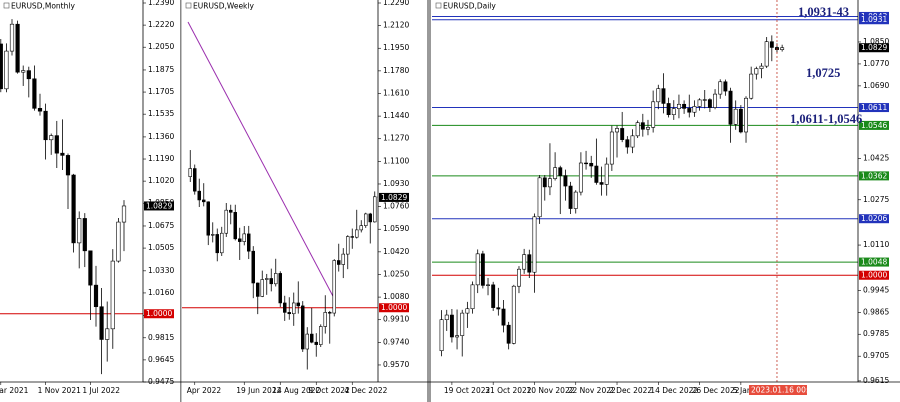  Describe the element at coordinates (161, 46) in the screenshot. I see `y-tick-label: 1.2050` at that location.